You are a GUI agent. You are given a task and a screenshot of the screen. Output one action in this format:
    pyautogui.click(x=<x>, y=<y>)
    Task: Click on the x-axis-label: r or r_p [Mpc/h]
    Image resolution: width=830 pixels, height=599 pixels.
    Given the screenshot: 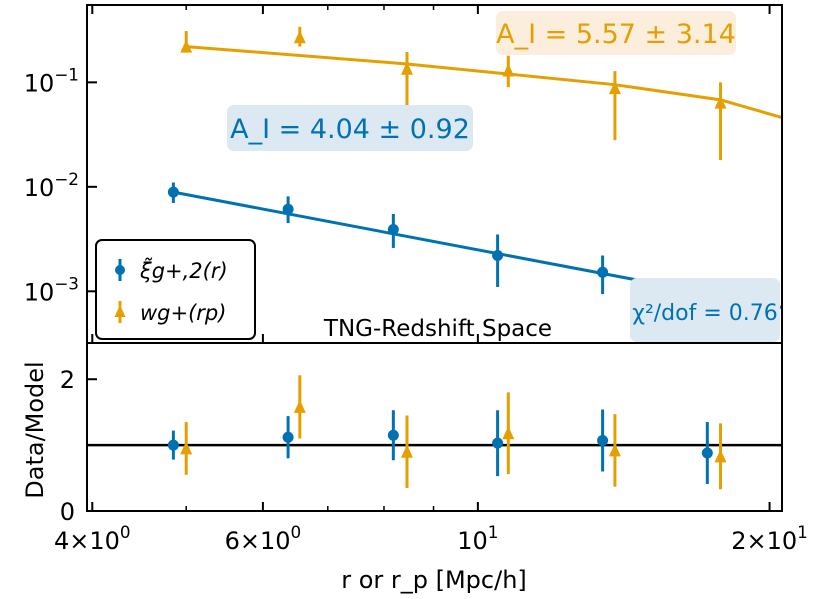 What is the action you would take?
    pyautogui.click(x=434, y=580)
    